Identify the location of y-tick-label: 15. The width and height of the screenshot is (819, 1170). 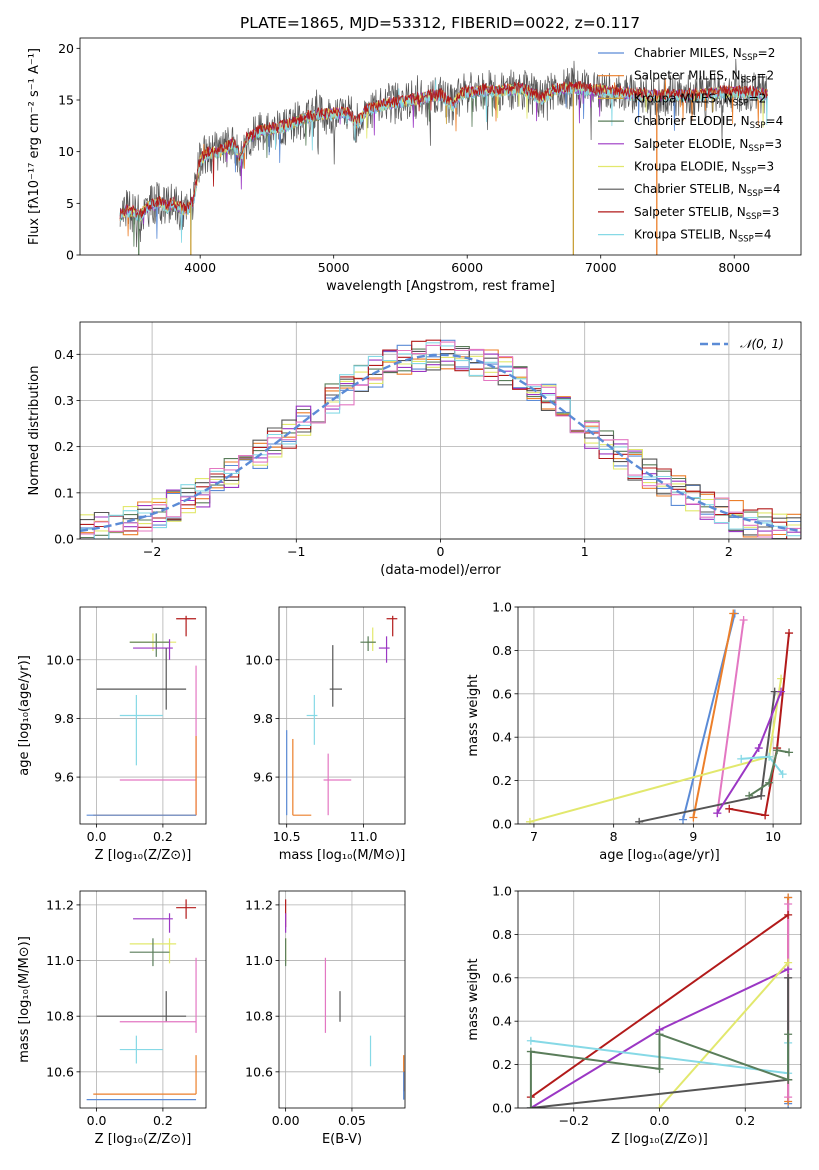
(66, 100).